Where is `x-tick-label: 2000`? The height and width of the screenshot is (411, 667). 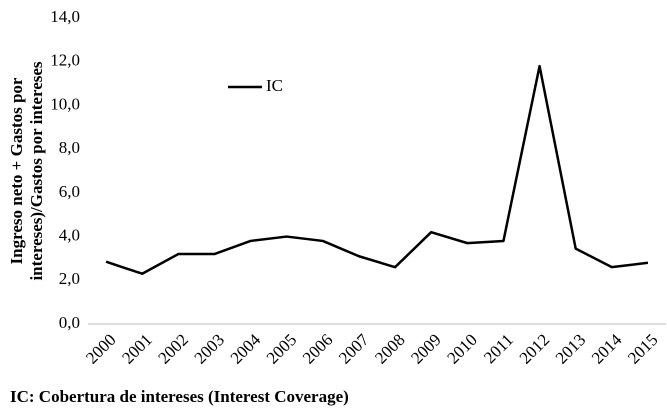 x-tick-label: 2000 is located at coordinates (100, 348).